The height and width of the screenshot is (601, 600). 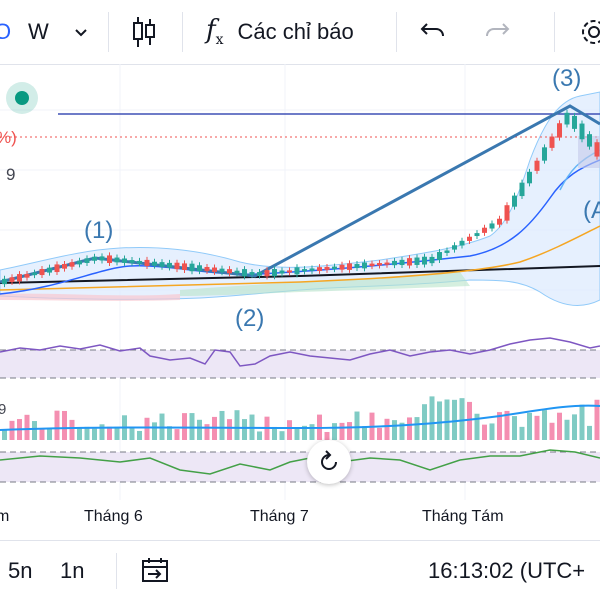 I want to click on gear-icon, so click(x=588, y=32).